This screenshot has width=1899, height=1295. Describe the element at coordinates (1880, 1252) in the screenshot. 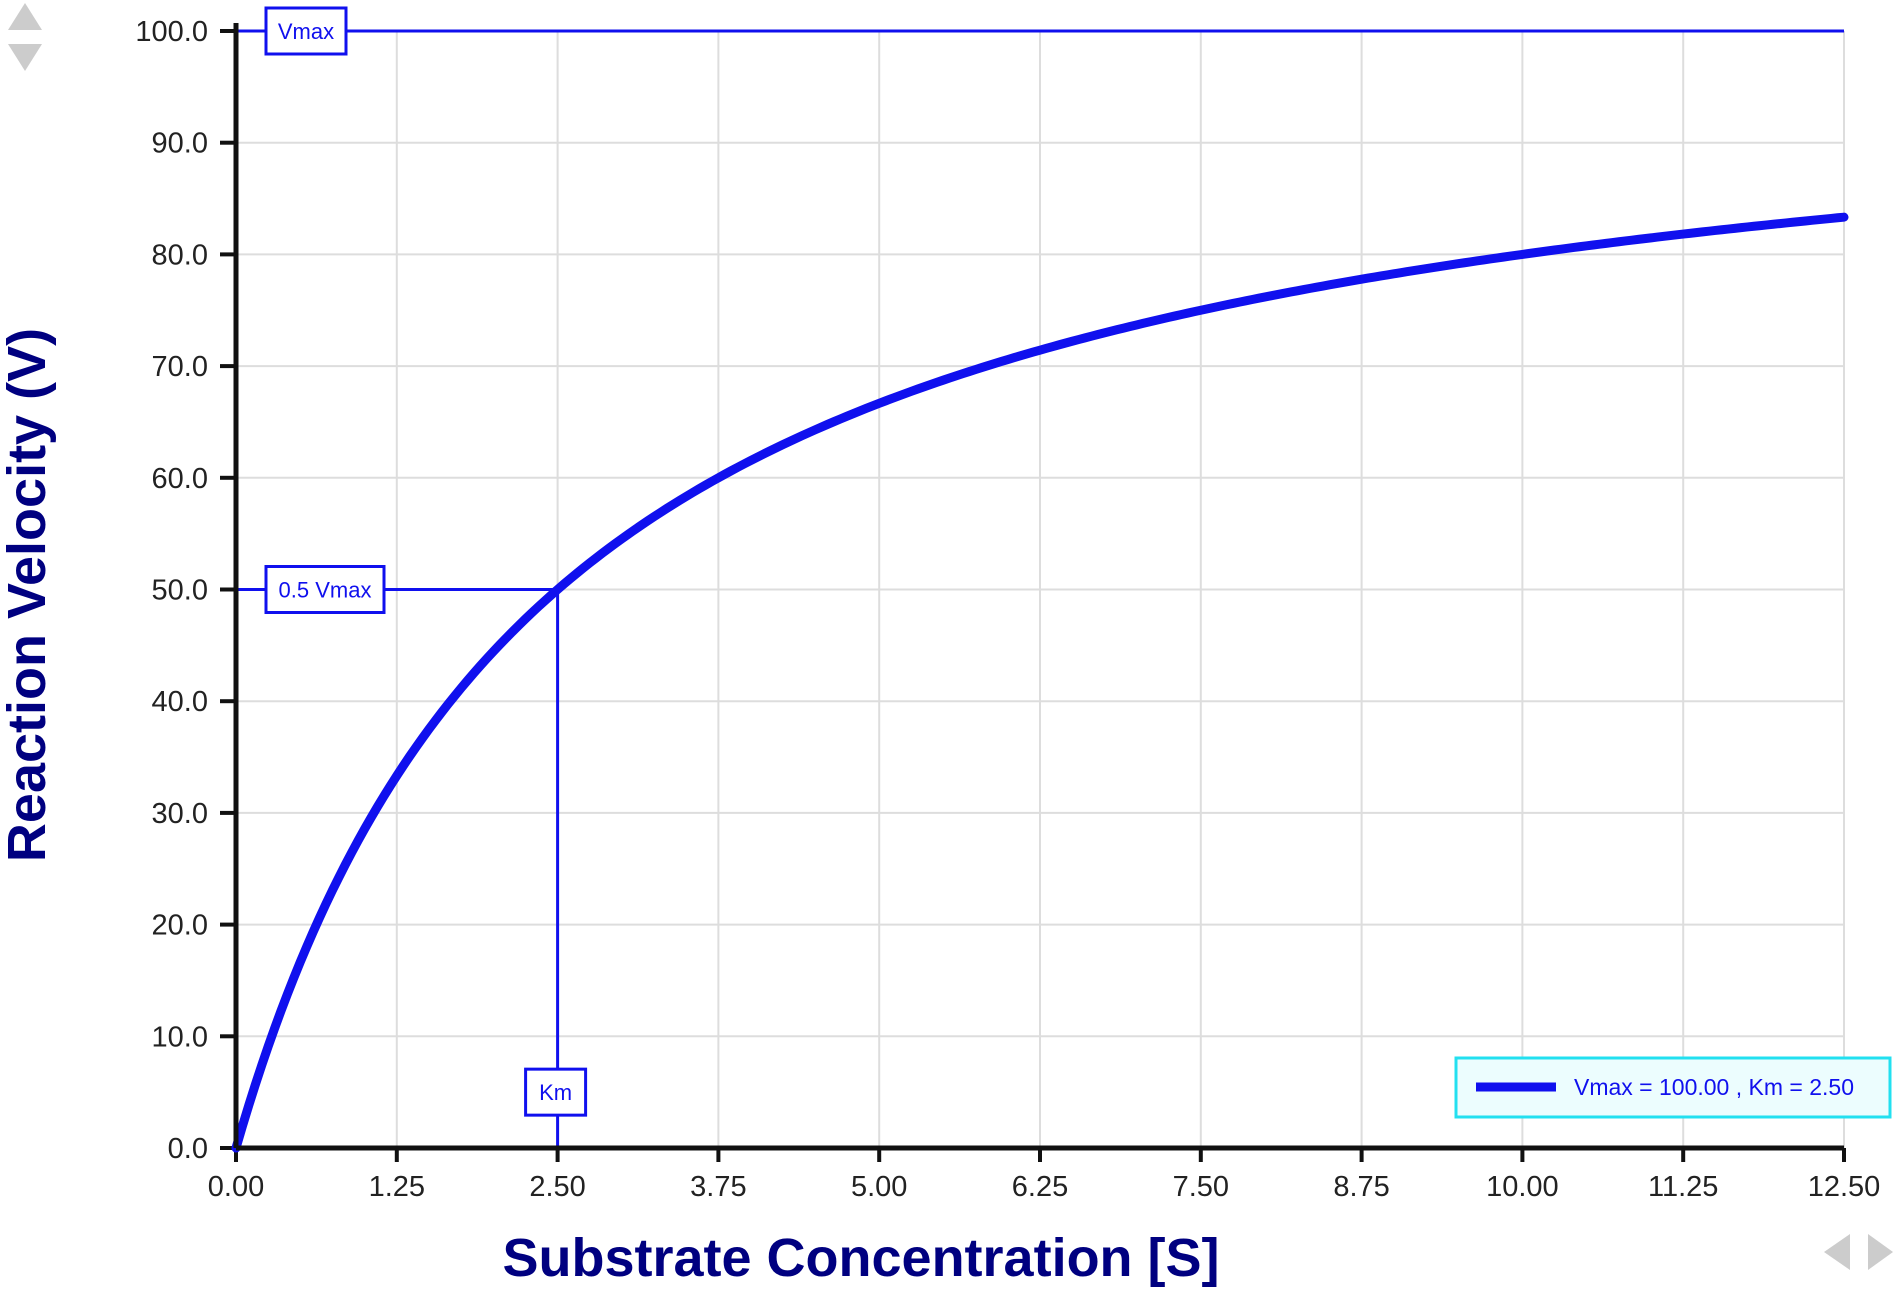

I see `scroll-right-icon` at that location.